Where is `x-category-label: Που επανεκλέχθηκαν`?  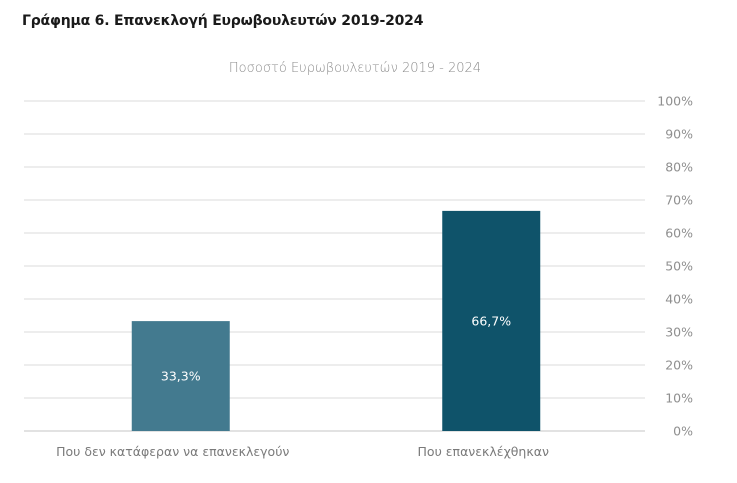
x-category-label: Που επανεκλέχθηκαν is located at coordinates (483, 451).